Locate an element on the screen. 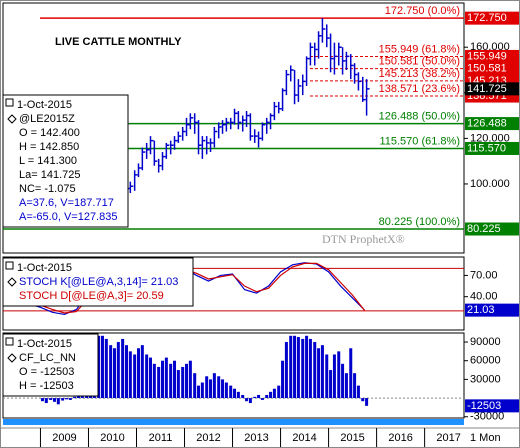  level-axis-label: 126.488 is located at coordinates (487, 123).